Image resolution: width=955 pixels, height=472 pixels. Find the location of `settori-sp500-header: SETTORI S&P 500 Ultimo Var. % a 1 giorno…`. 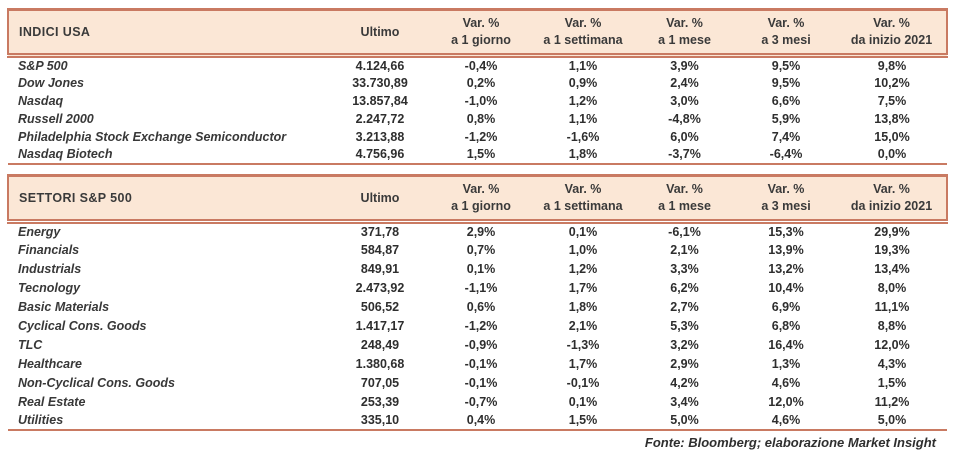

settori-sp500-header: SETTORI S&P 500 Ultimo Var. % a 1 giorno… is located at coordinates (477, 198).